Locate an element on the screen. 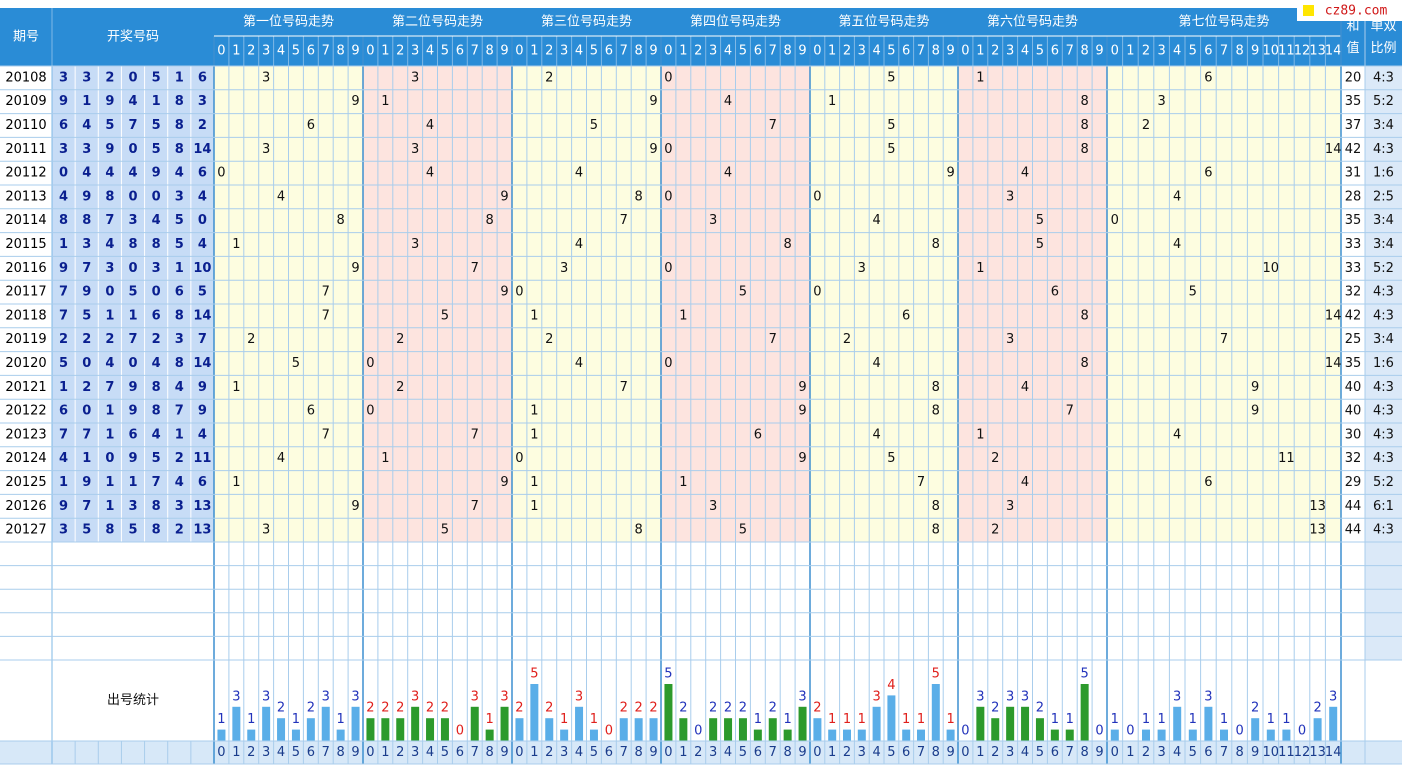  footer-digit: 14 is located at coordinates (1333, 752).